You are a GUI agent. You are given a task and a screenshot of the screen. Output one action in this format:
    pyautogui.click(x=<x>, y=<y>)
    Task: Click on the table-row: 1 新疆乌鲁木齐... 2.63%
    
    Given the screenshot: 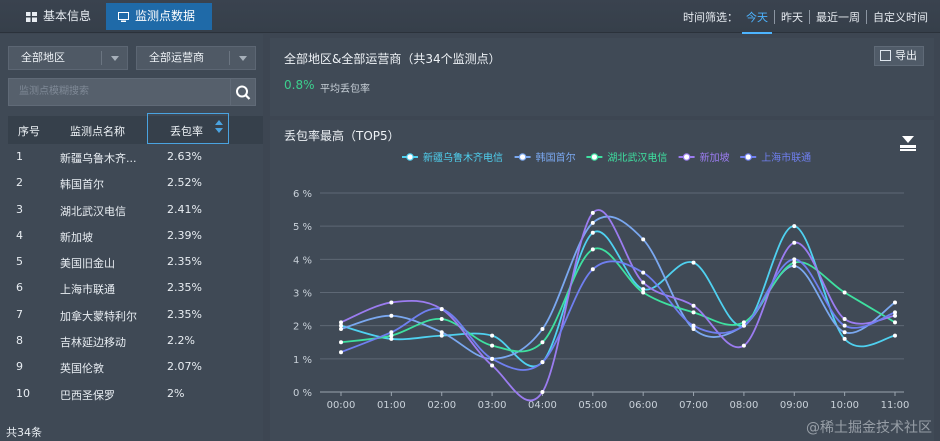 What is the action you would take?
    pyautogui.click(x=133, y=159)
    